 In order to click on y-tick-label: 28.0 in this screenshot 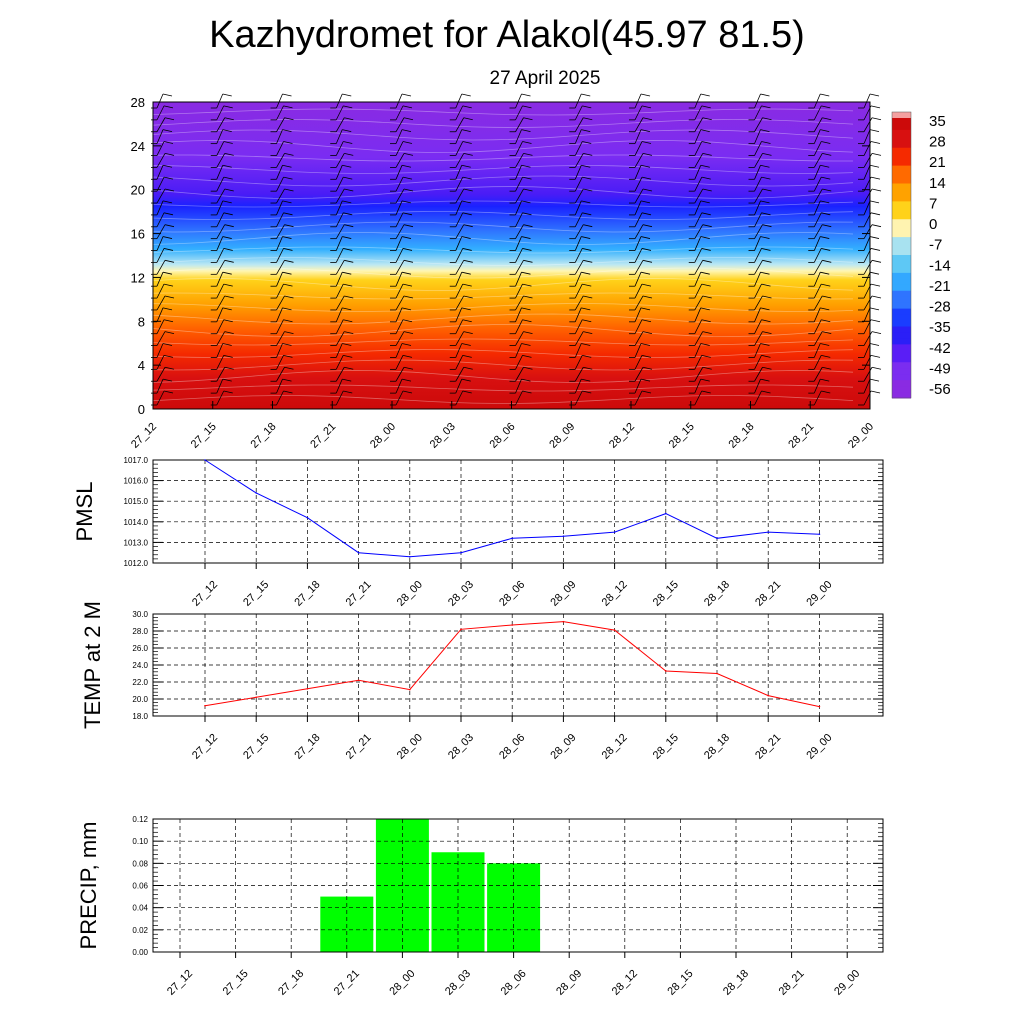, I will do `click(140, 631)`.